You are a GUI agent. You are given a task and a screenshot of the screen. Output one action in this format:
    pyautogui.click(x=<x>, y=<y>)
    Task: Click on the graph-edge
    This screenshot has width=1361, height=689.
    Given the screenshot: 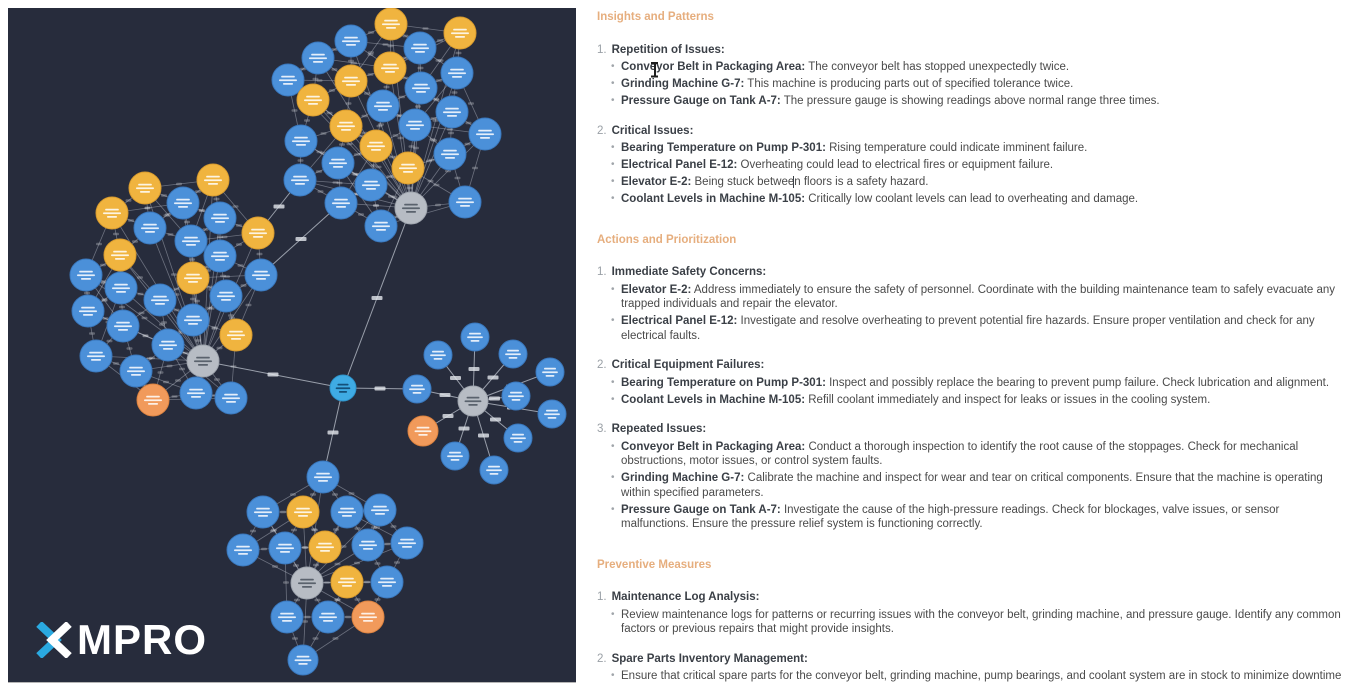 What is the action you would take?
    pyautogui.click(x=211, y=308)
    